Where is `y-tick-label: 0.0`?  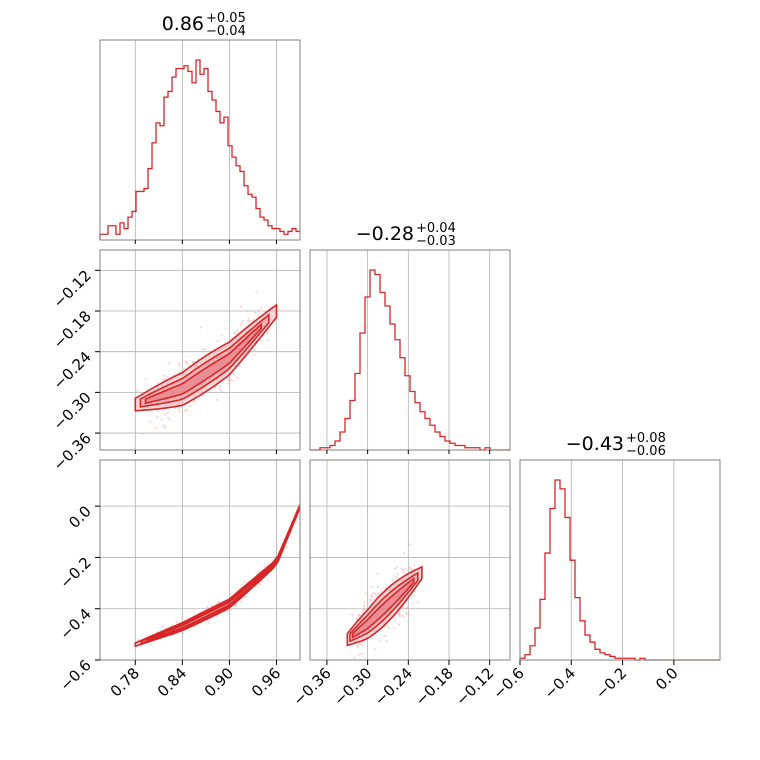
y-tick-label: 0.0 is located at coordinates (80, 517).